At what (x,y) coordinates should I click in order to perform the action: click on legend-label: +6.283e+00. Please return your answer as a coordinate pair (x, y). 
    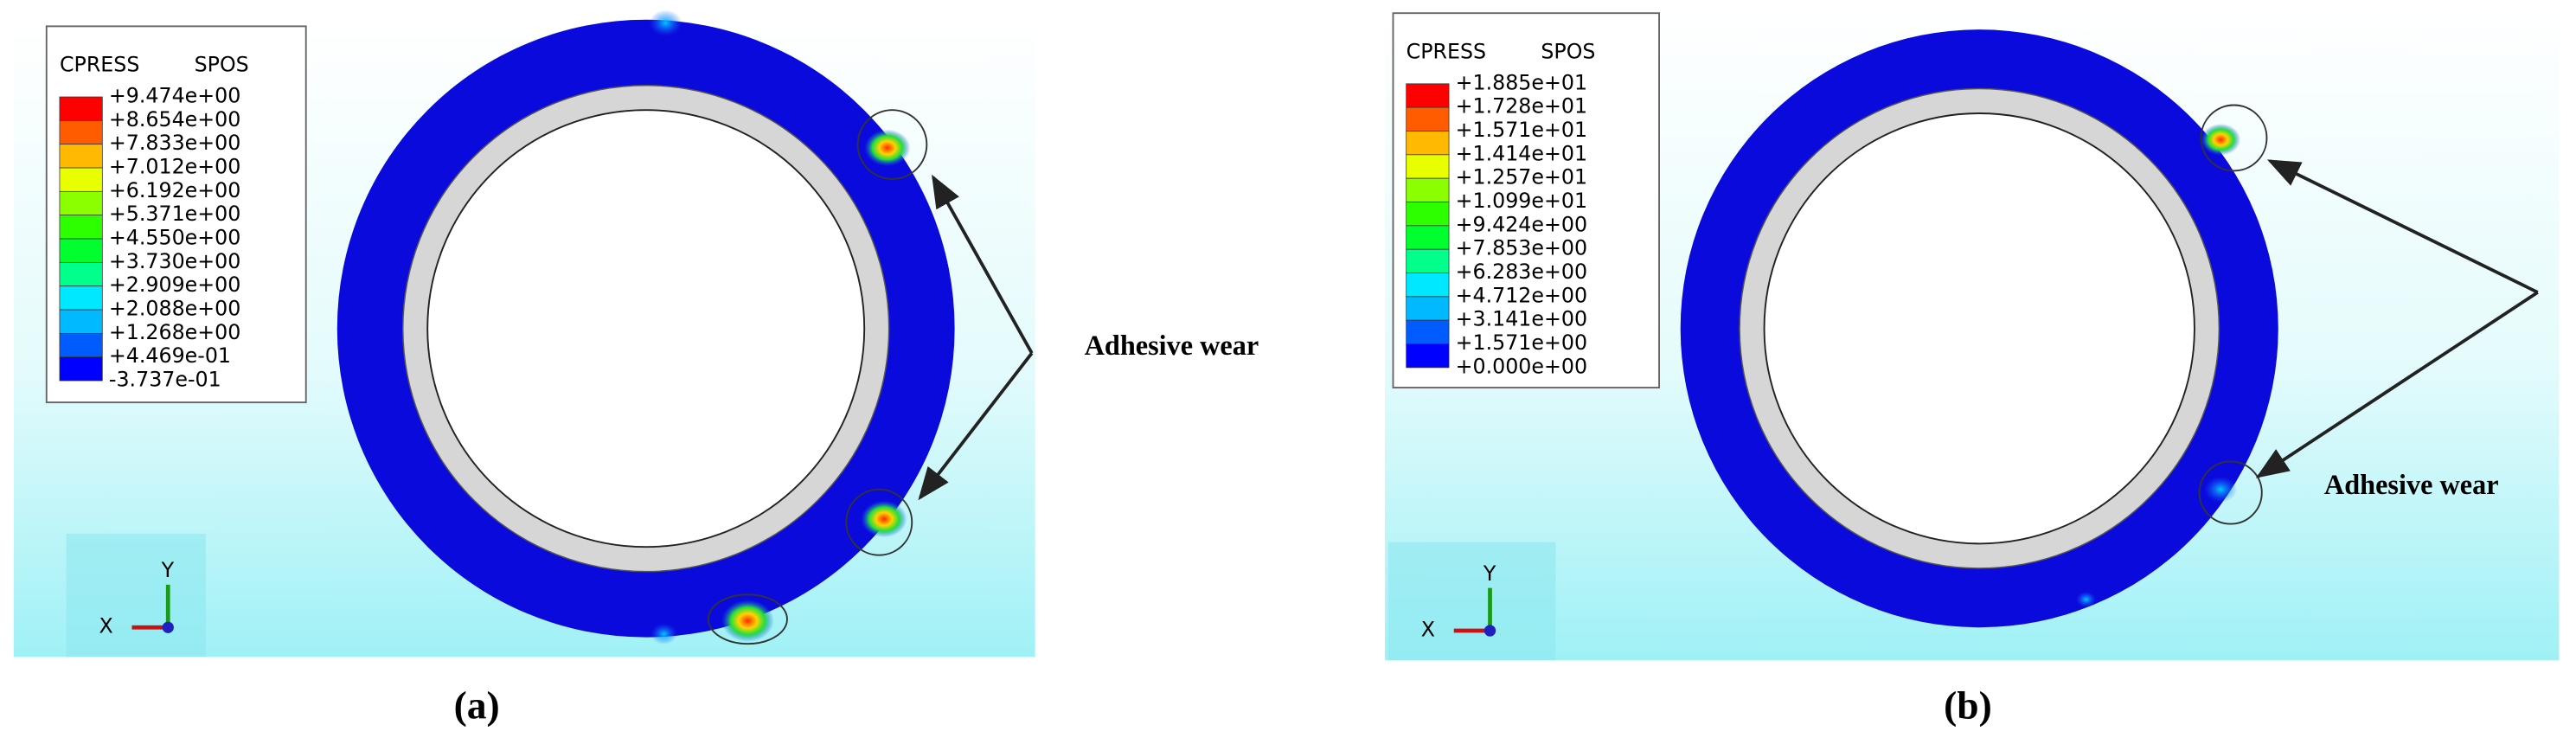
    Looking at the image, I should click on (1521, 272).